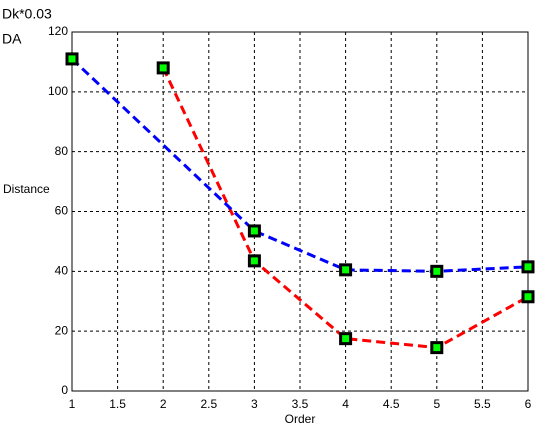 This screenshot has width=550, height=439. I want to click on x-tick-label: 5, so click(436, 404).